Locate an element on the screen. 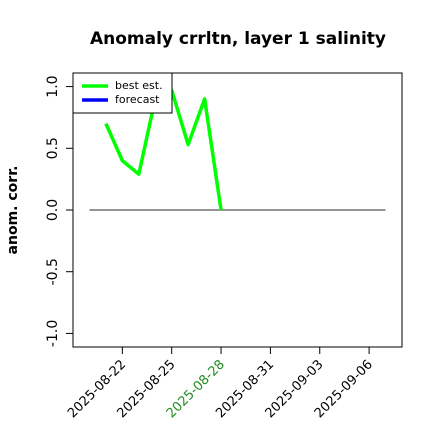 Image resolution: width=440 pixels, height=444 pixels. y-axis-label: anom. corr. is located at coordinates (13, 210).